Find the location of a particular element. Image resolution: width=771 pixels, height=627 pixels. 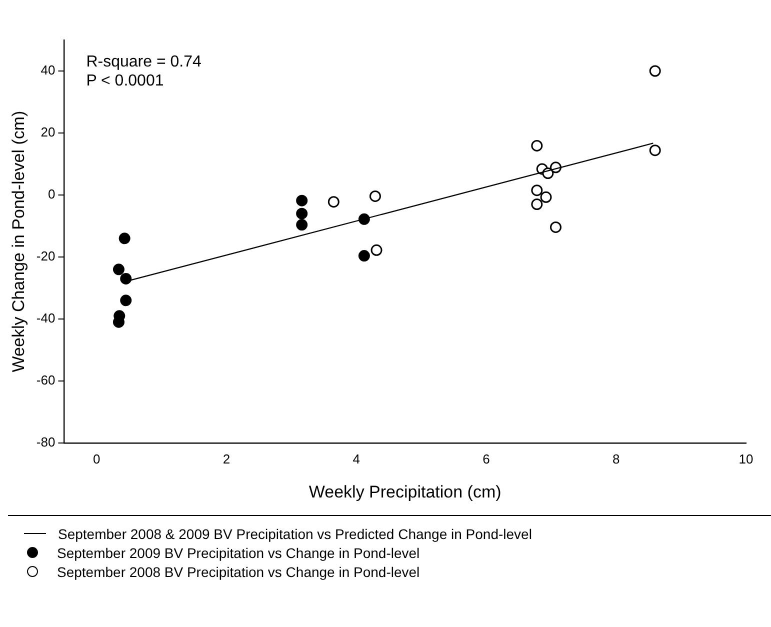

y-tick-label: 0 is located at coordinates (52, 194).